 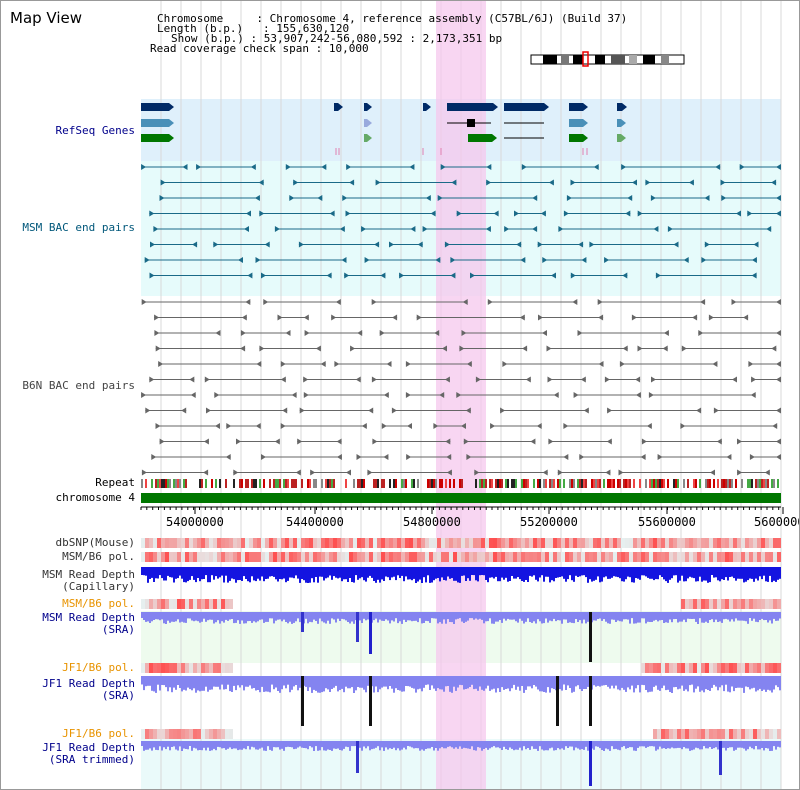 What do you see at coordinates (95, 542) in the screenshot?
I see `label-dbsnp: dbSNP(Mouse)` at bounding box center [95, 542].